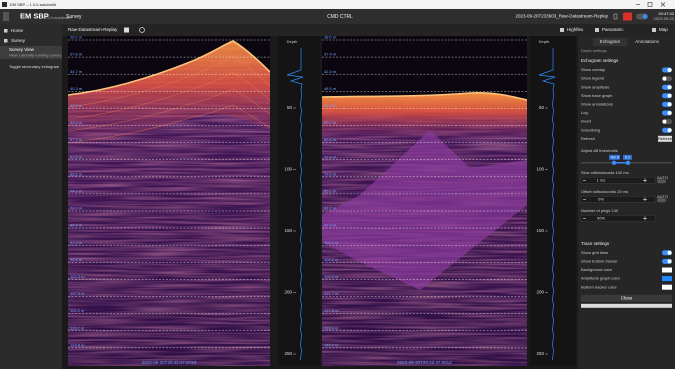 Image resolution: width=675 pixels, height=369 pixels. Describe the element at coordinates (600, 60) in the screenshot. I see `group-title: Echogram settings` at that location.